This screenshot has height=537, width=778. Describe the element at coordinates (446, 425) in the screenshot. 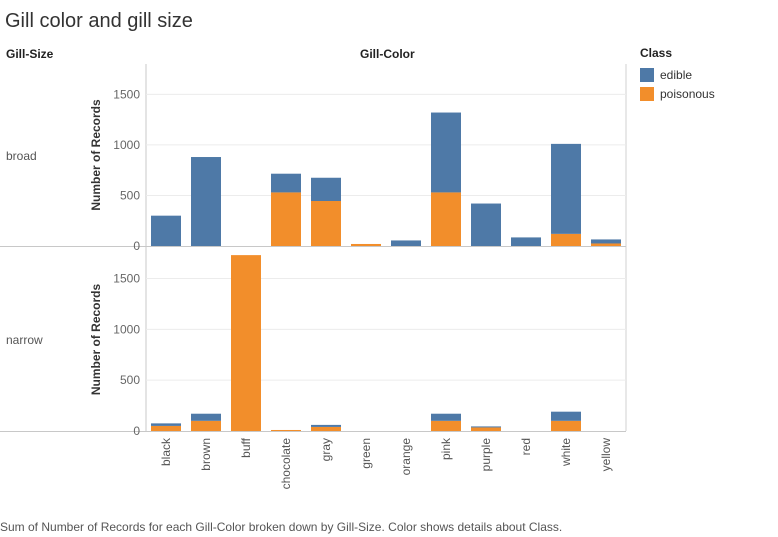

I see `bar-narrow-pink-poisonous` at that location.